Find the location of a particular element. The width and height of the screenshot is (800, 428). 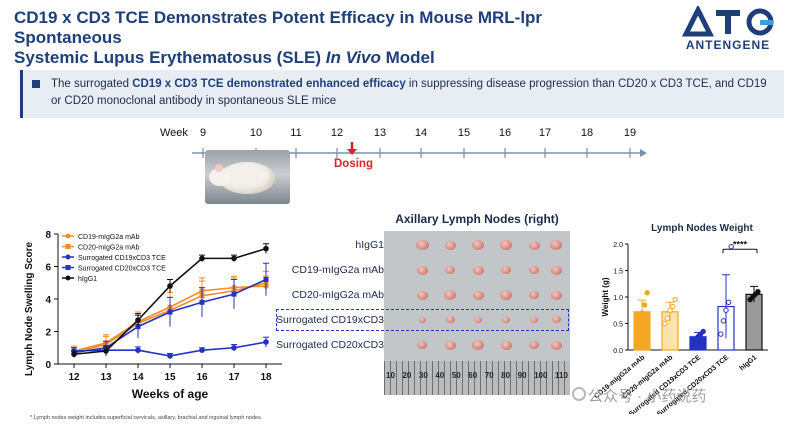

photo-row-label: hIgG1 is located at coordinates (369, 245).